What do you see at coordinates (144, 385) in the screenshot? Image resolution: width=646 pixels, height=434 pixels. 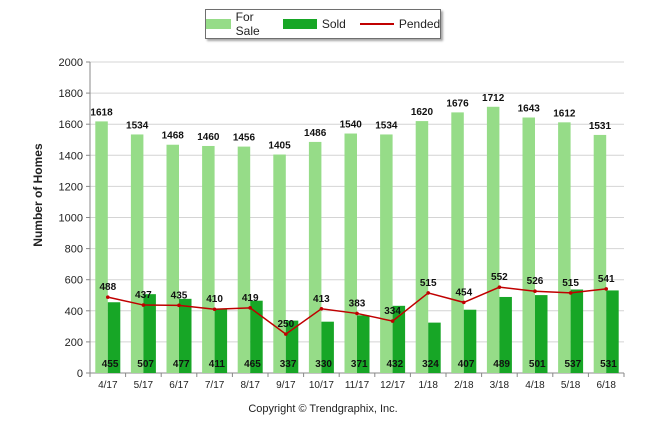 I see `x-tick-label: 5/17` at bounding box center [144, 385].